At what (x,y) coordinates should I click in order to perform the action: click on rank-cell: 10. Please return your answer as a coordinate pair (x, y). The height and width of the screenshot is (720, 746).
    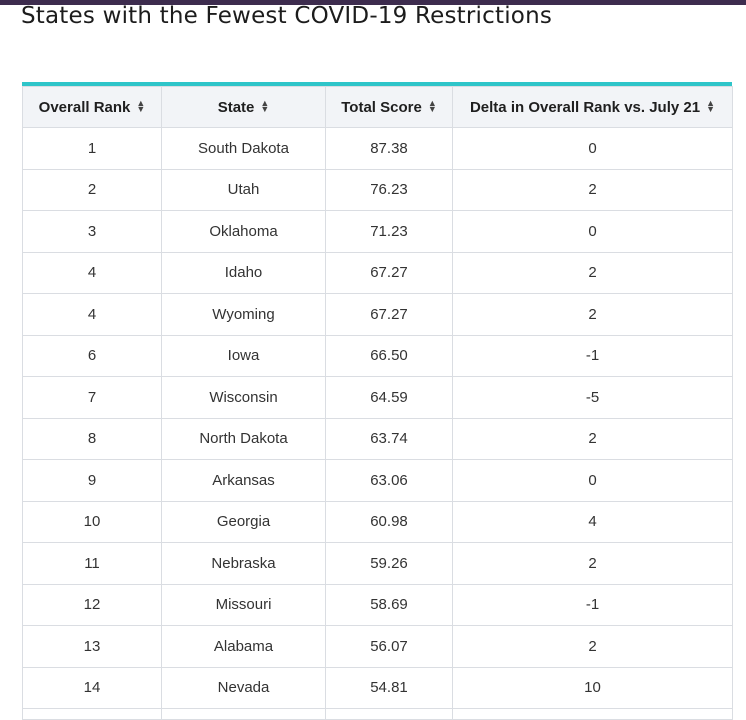
    Looking at the image, I should click on (92, 521).